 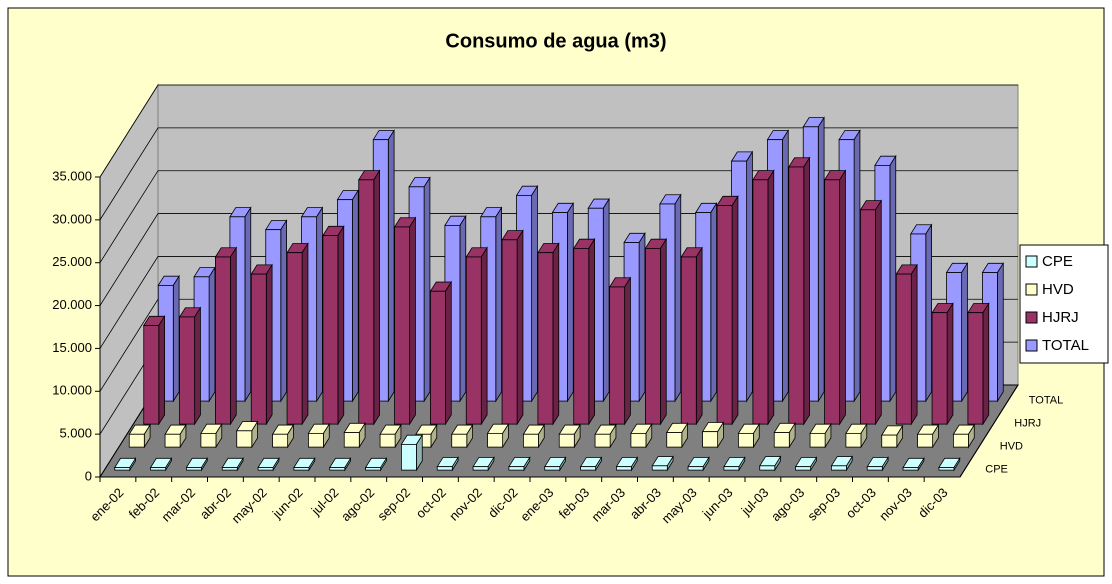 I want to click on legend-swatch, so click(x=1031, y=345).